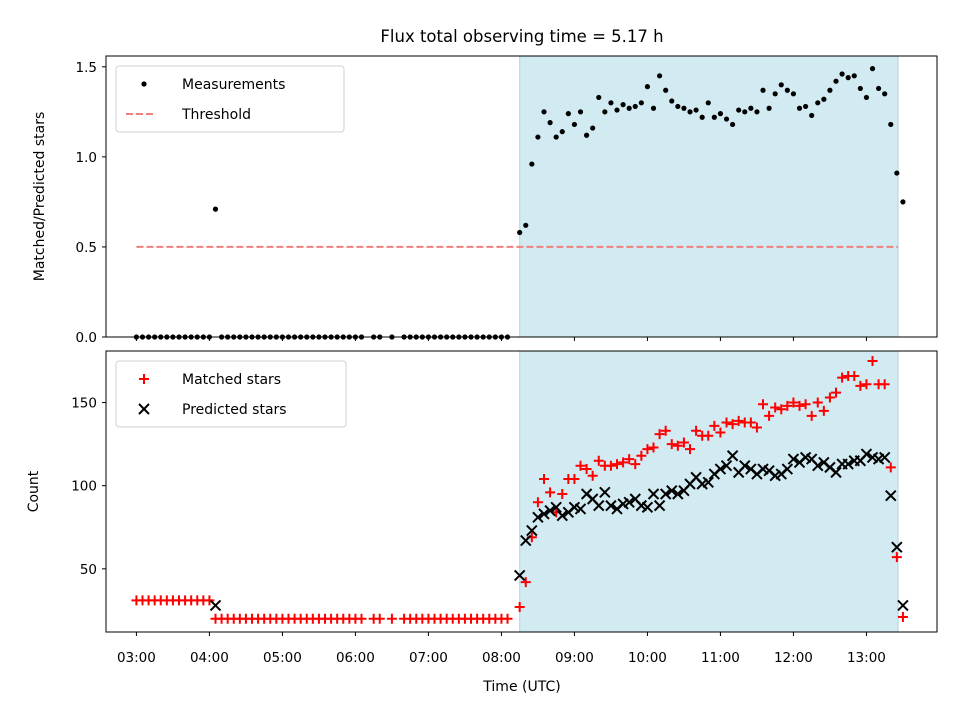  I want to click on y-tick-label: 0.0, so click(86, 338).